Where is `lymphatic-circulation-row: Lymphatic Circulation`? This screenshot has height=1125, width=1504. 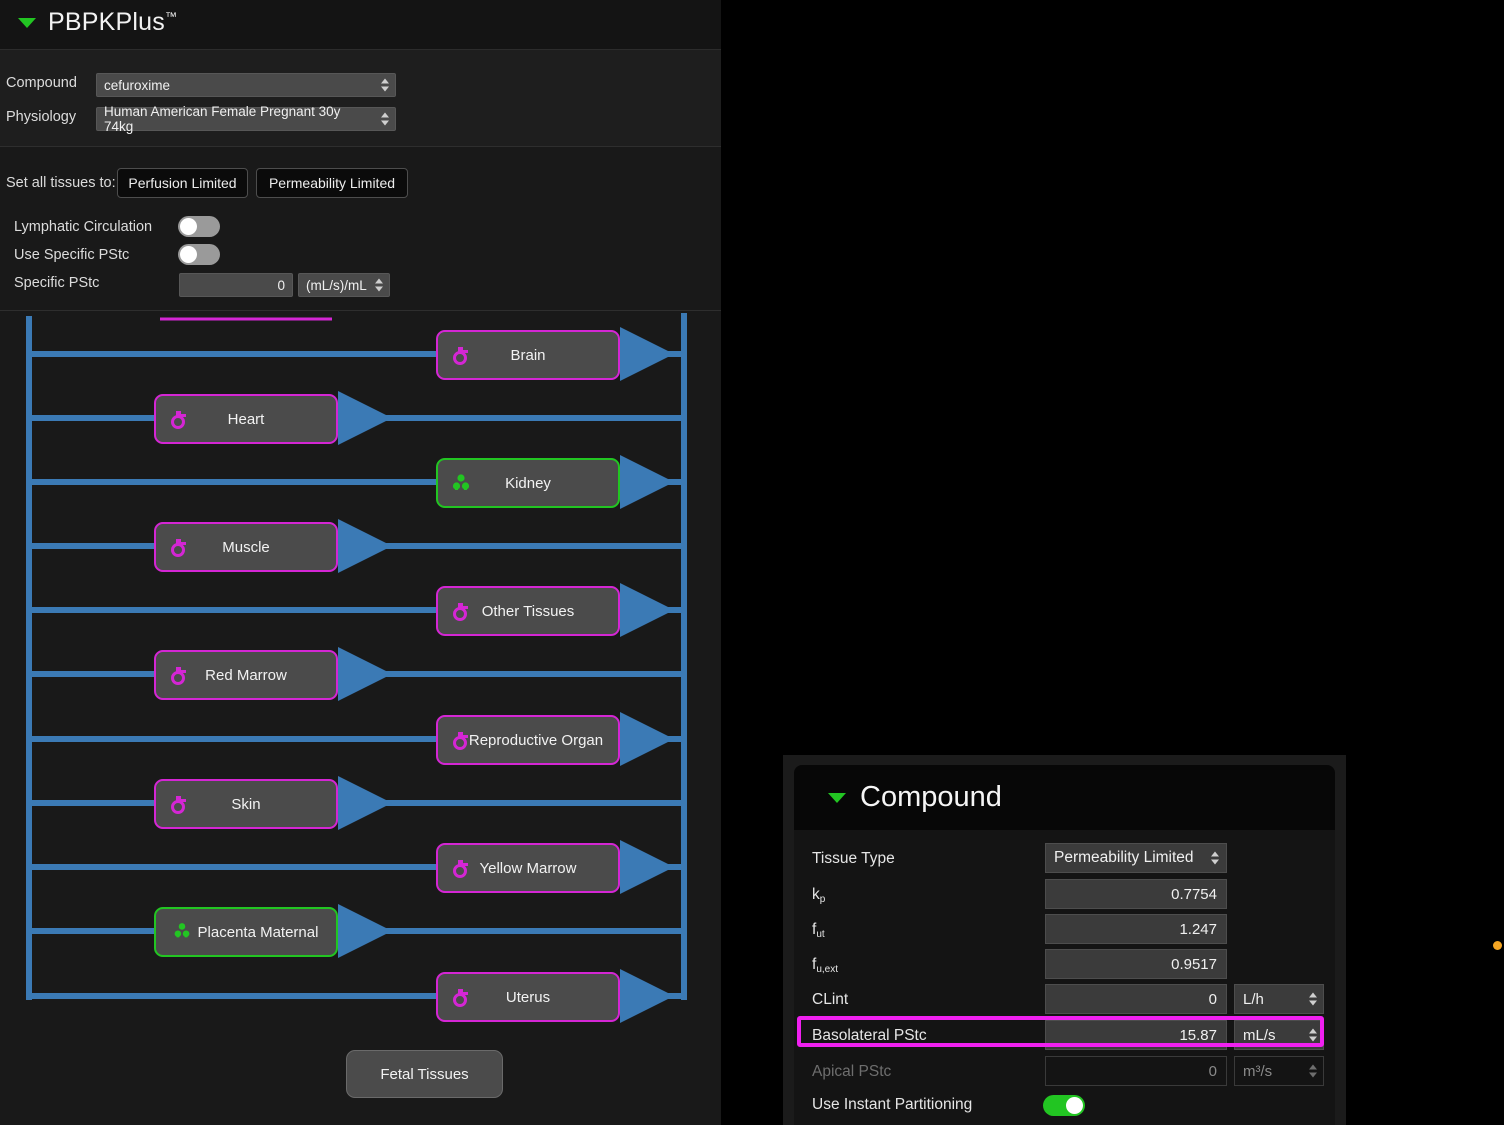 lymphatic-circulation-row: Lymphatic Circulation is located at coordinates (117, 226).